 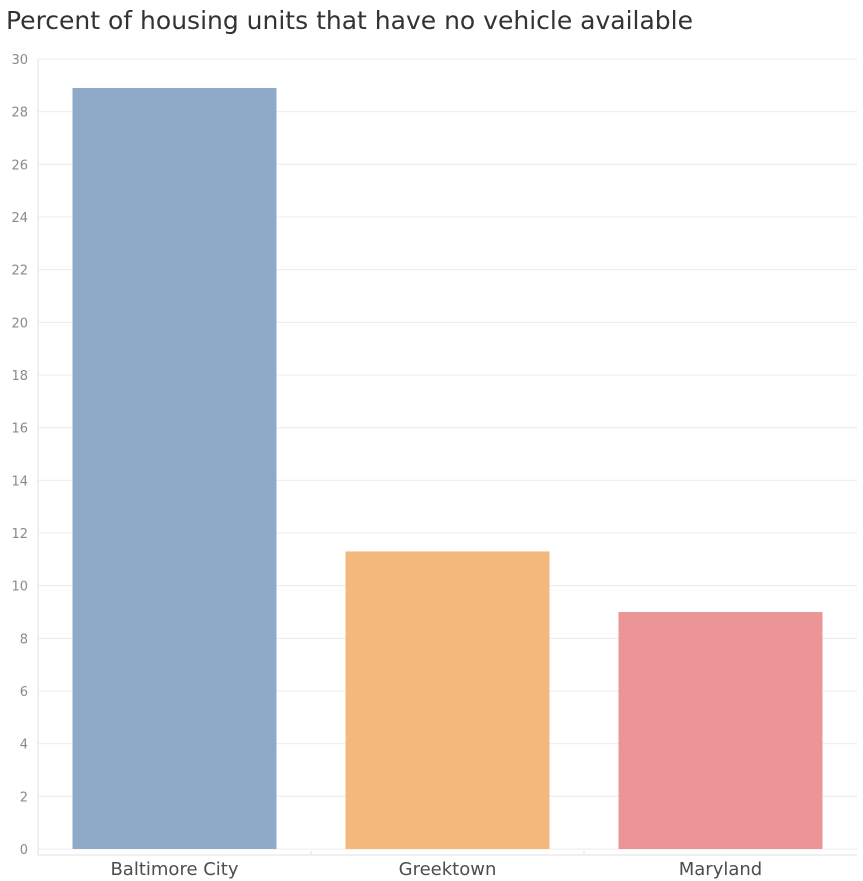 What do you see at coordinates (19, 271) in the screenshot?
I see `y-tick-label: 22` at bounding box center [19, 271].